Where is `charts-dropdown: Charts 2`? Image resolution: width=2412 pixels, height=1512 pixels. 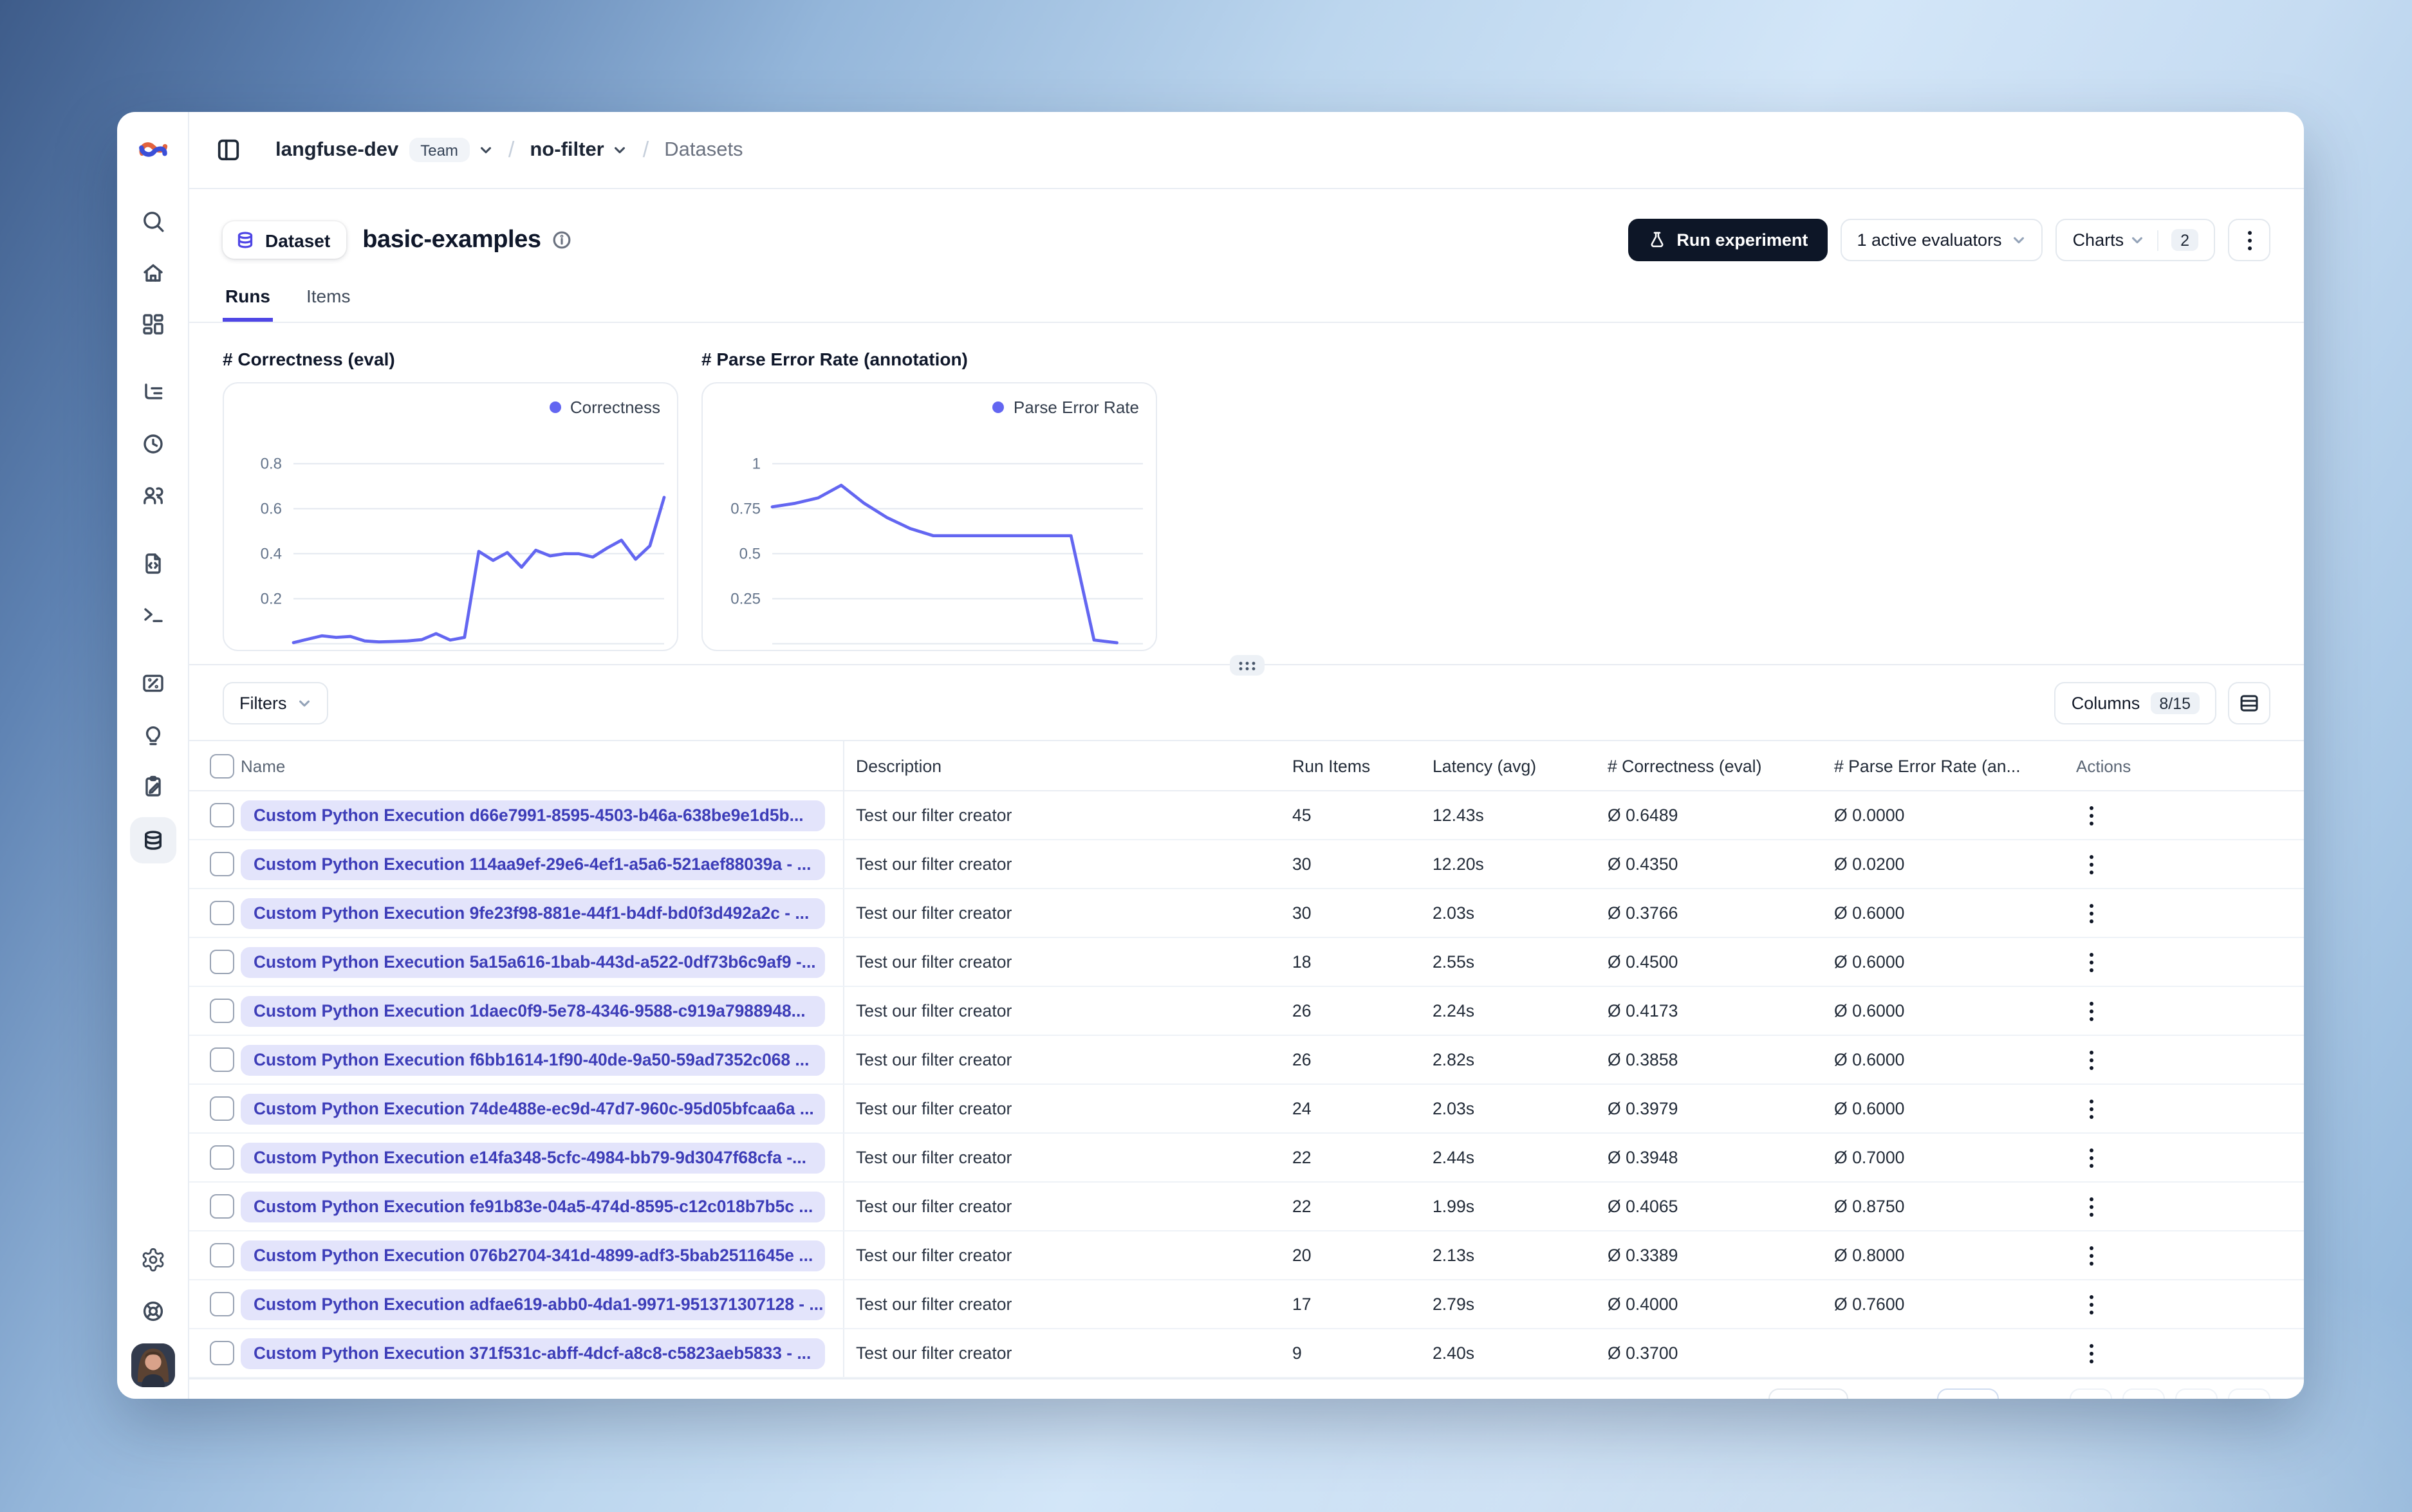 charts-dropdown: Charts 2 is located at coordinates (2135, 240).